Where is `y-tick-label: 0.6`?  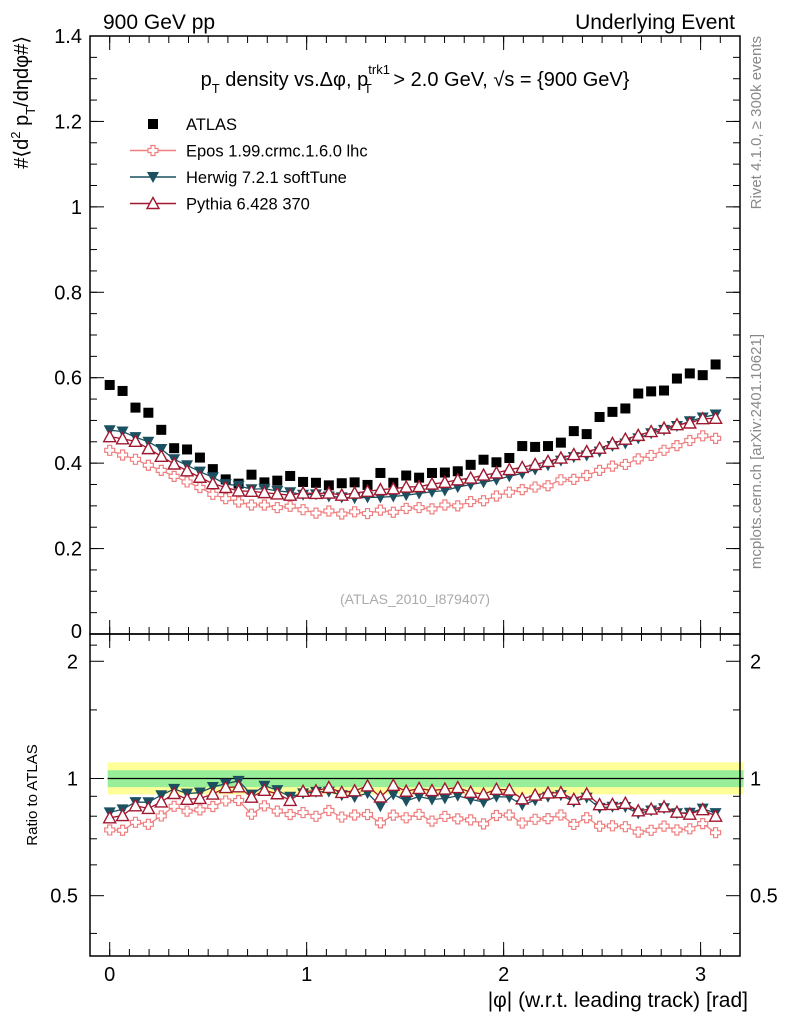 y-tick-label: 0.6 is located at coordinates (68, 379).